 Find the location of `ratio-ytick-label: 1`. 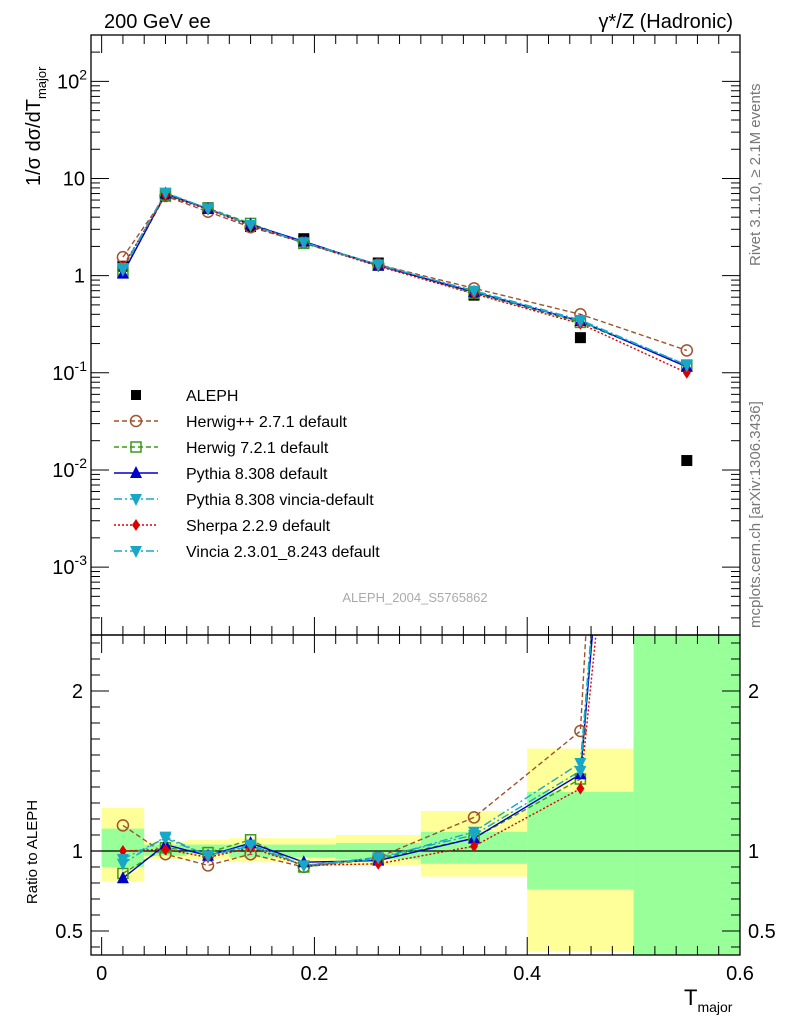

ratio-ytick-label: 1 is located at coordinates (77, 852).